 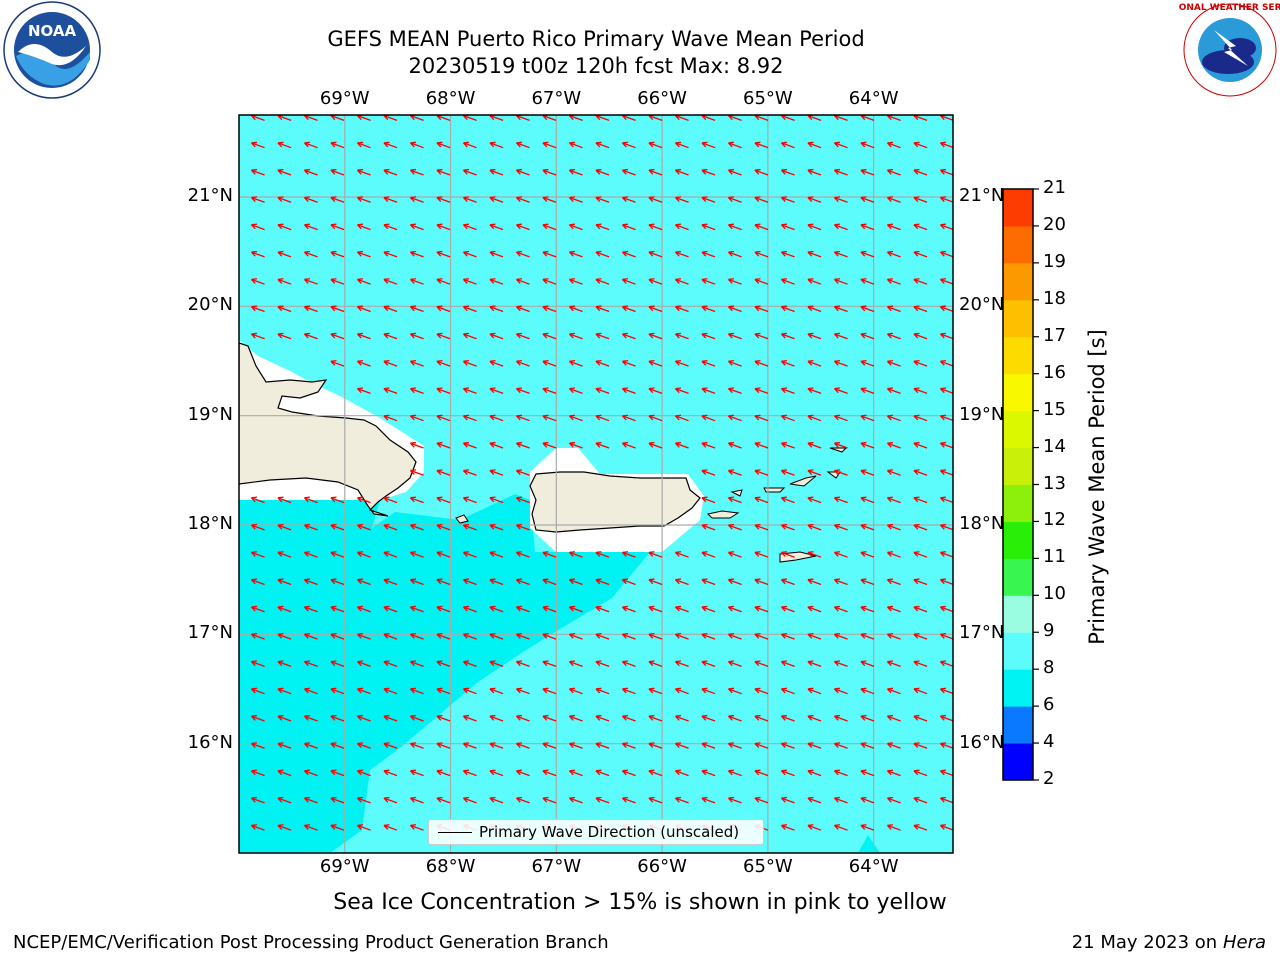 What do you see at coordinates (52, 31) in the screenshot?
I see `noaa-logo-text: NOAA` at bounding box center [52, 31].